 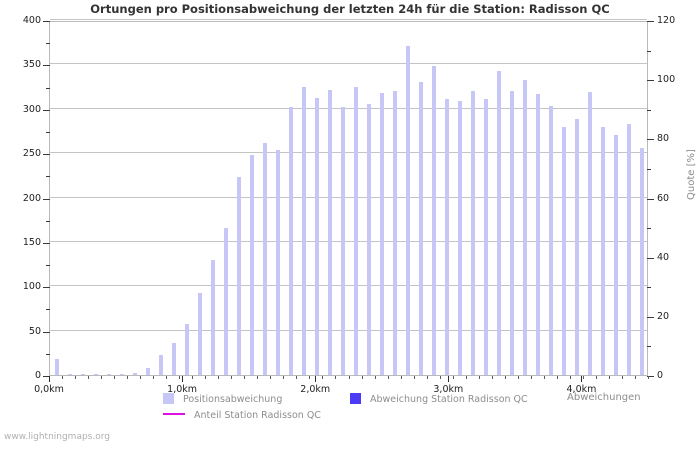 What do you see at coordinates (448, 389) in the screenshot?
I see `x-tick-label: 3,0km` at bounding box center [448, 389].